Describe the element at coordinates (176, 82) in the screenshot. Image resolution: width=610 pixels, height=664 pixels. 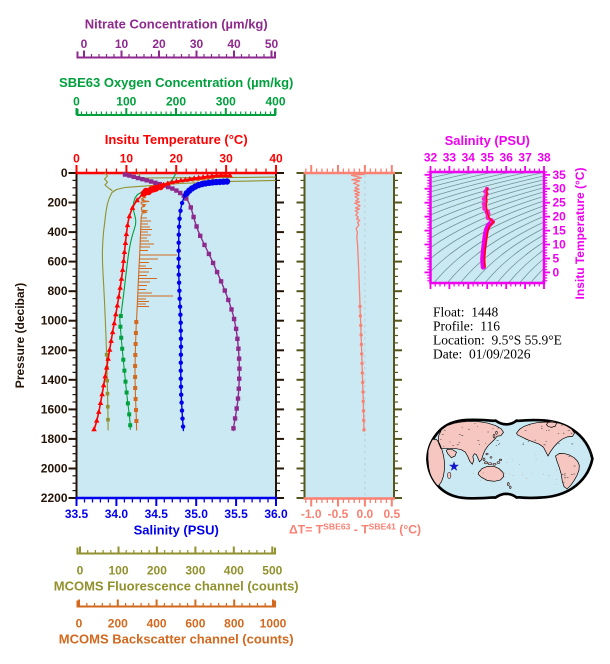
I see `svg-text:SBE63 Oxygen Concentration (µm: SBE63 Oxygen Concentration (µm/kg)` at that location.